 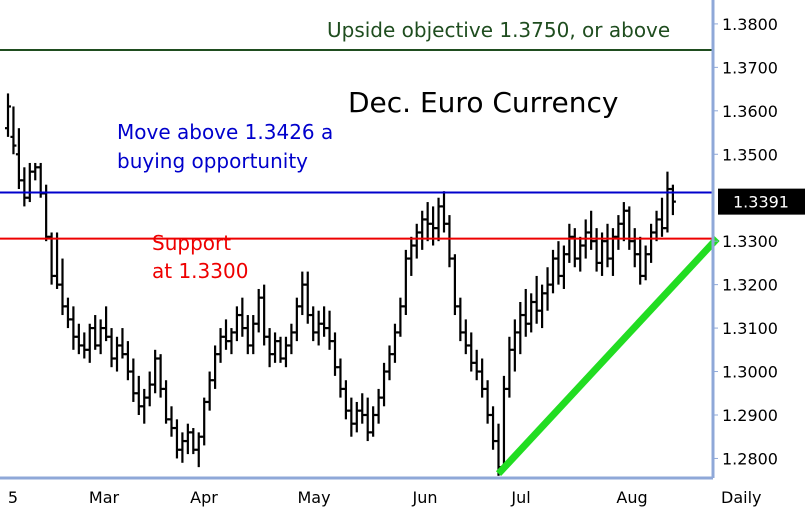 I want to click on x-axis-ticks: 5 Mar Apr May Jun Jul Aug, so click(x=328, y=497).